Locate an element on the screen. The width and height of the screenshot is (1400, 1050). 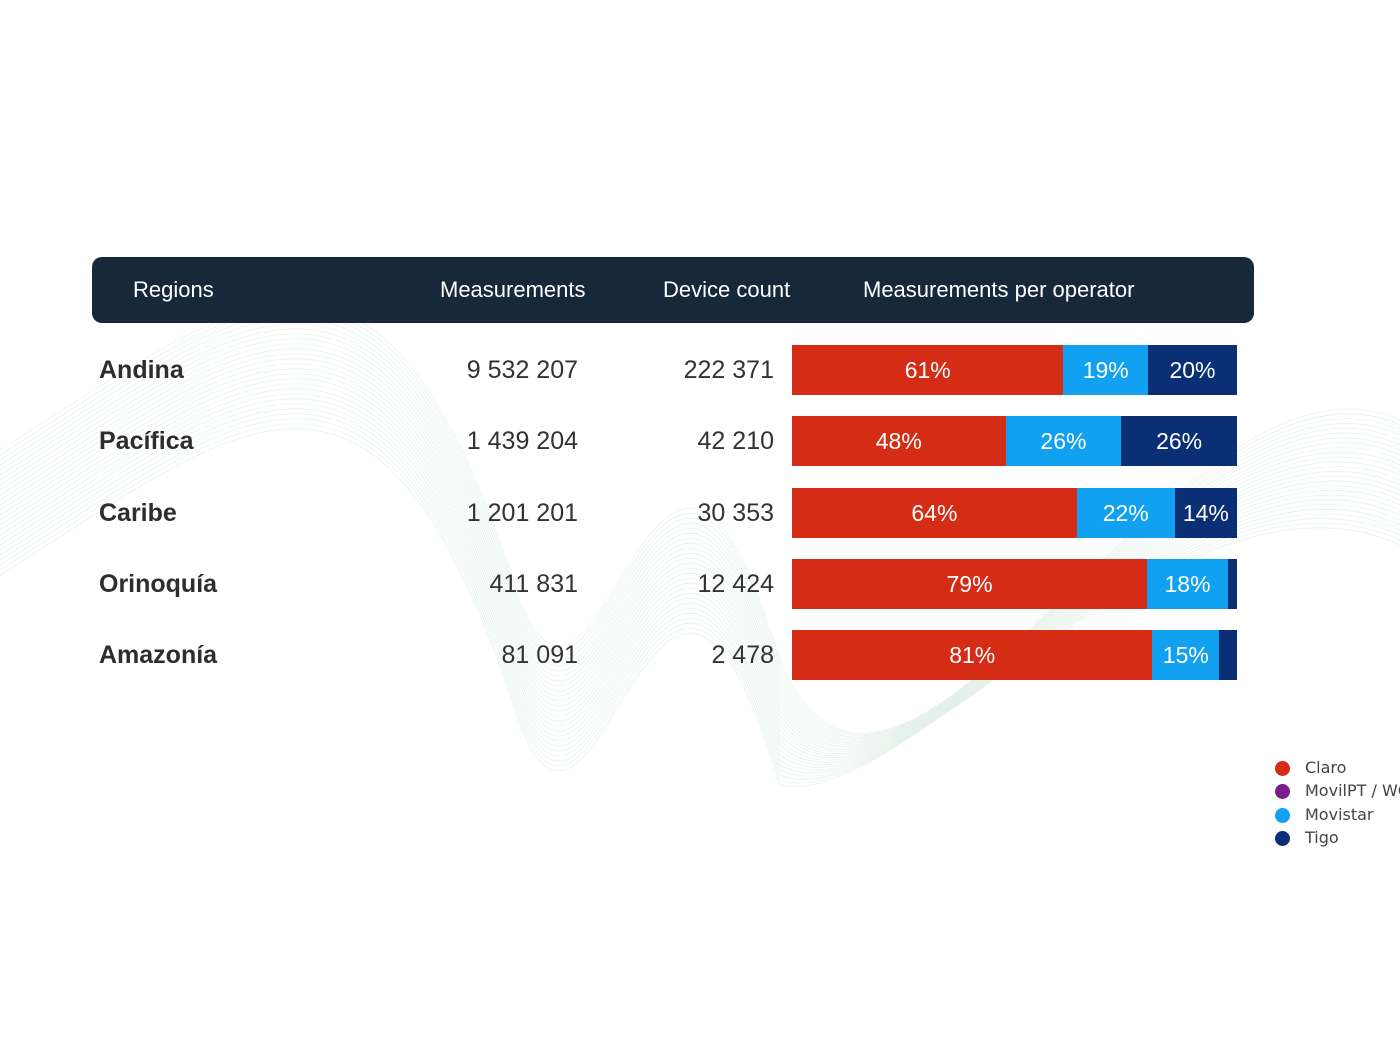
operator-stacked-bar: 81% 15% is located at coordinates (1014, 655).